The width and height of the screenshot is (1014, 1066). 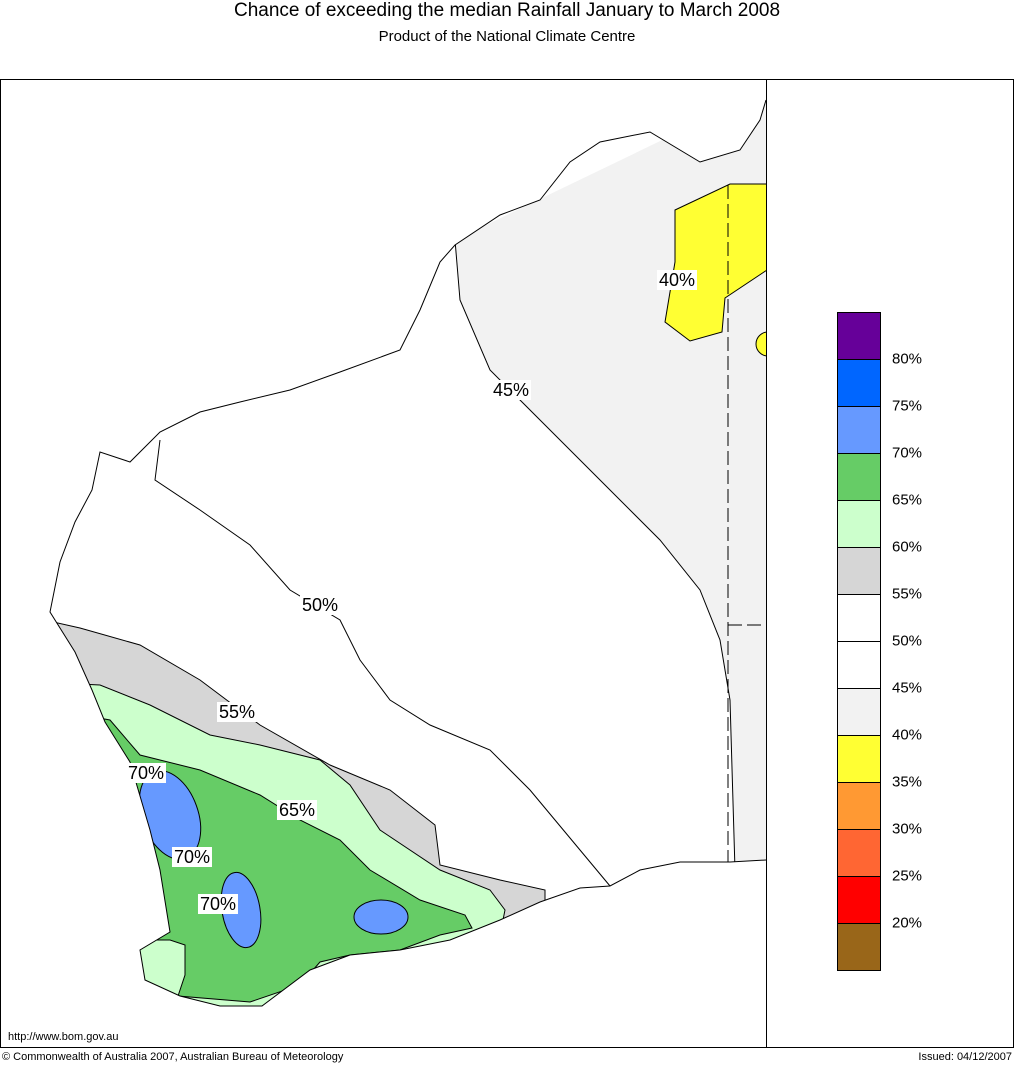 I want to click on contour-label-50: 50%, so click(x=320, y=605).